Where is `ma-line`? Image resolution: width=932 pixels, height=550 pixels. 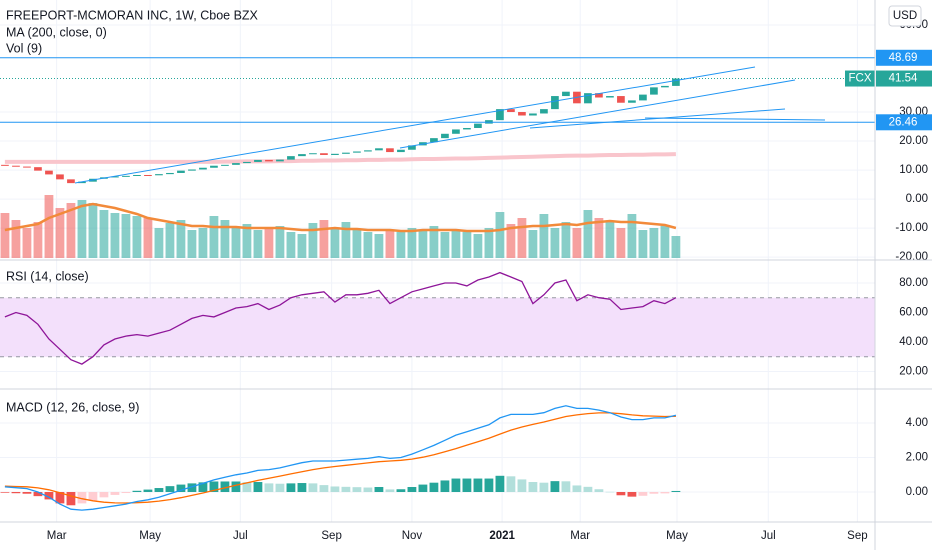 ma-line is located at coordinates (340, 158).